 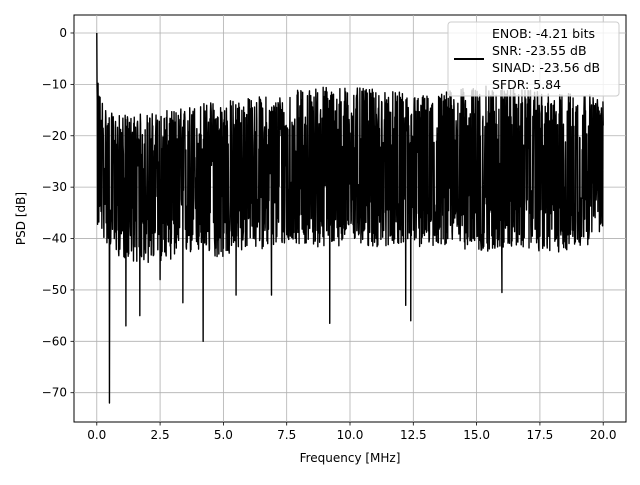 I want to click on y-tick-label: −20, so click(x=54, y=136).